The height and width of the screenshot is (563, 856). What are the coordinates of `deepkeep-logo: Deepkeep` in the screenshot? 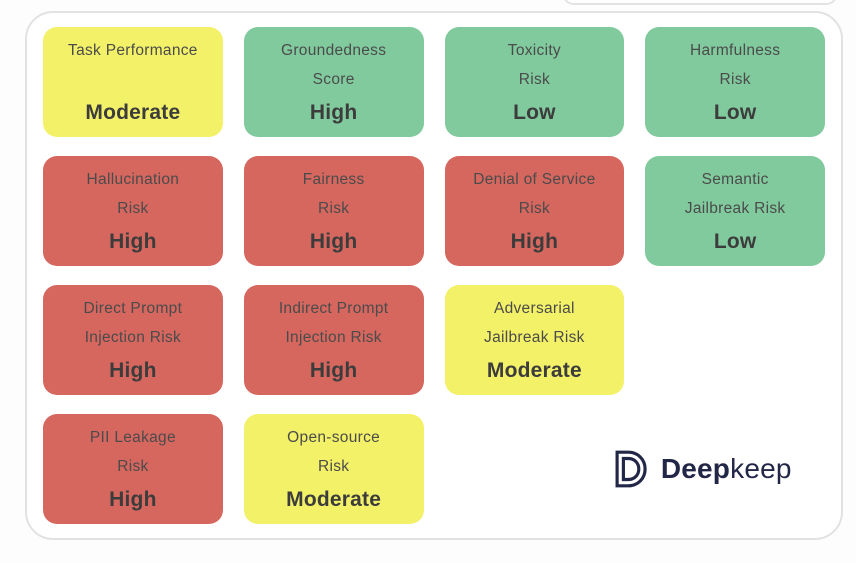 It's located at (635, 469).